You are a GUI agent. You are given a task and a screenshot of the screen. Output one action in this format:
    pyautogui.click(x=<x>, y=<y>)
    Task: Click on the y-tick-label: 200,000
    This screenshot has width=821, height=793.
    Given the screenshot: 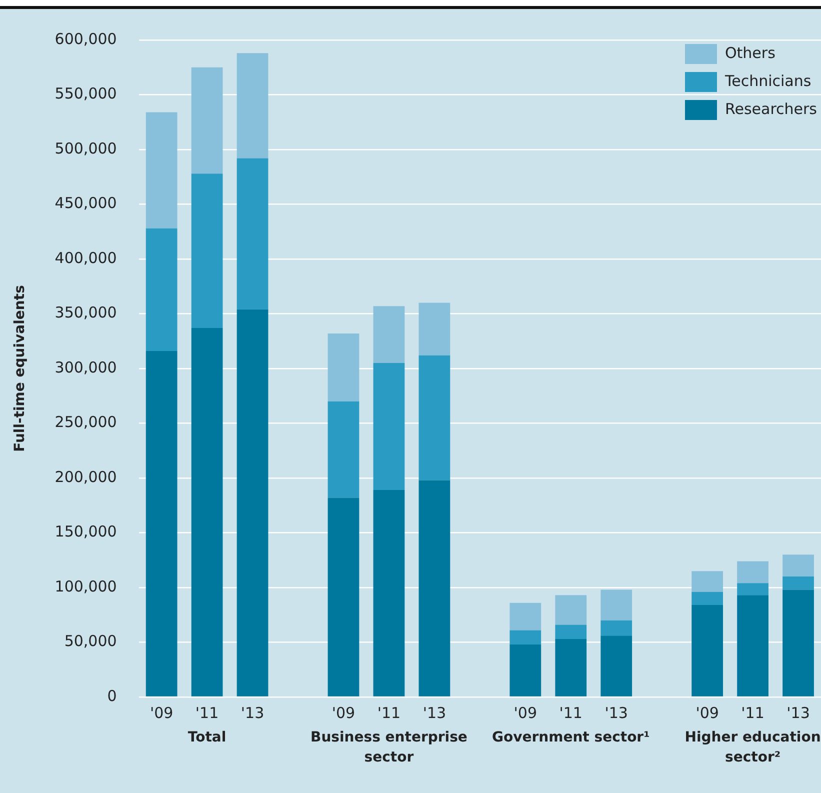 What is the action you would take?
    pyautogui.click(x=85, y=477)
    